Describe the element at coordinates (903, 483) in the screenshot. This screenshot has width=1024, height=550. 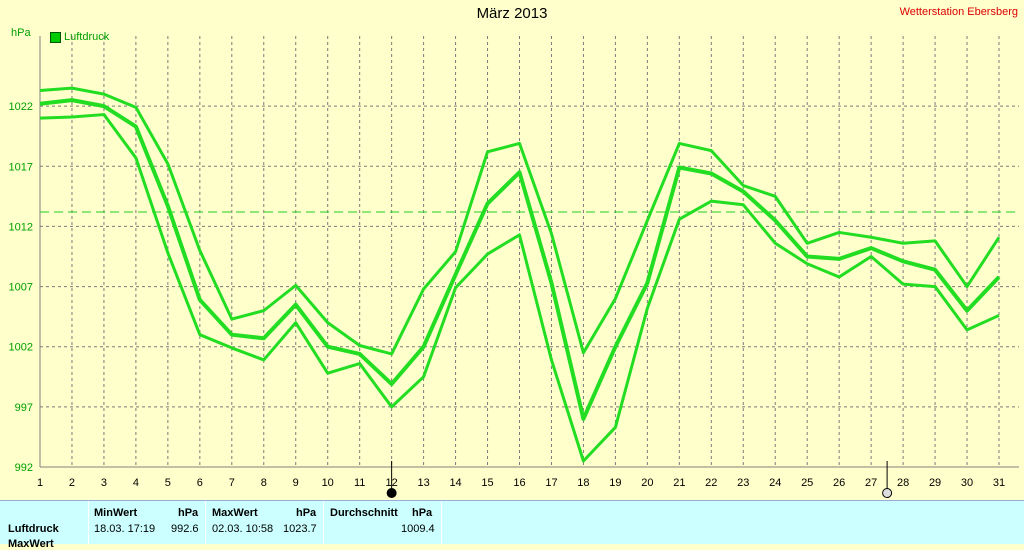
I see `x-tick-label: 28` at that location.